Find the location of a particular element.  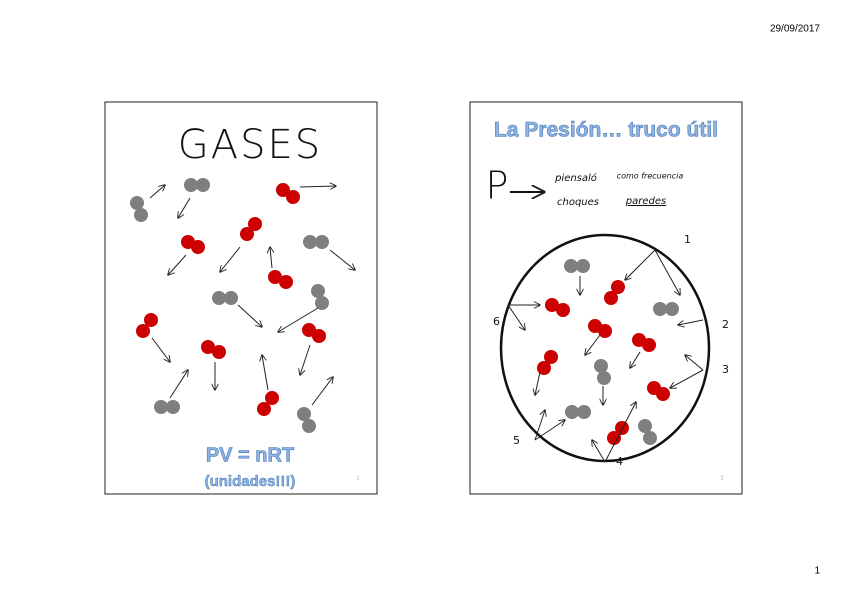

page-number: 1 is located at coordinates (817, 571).